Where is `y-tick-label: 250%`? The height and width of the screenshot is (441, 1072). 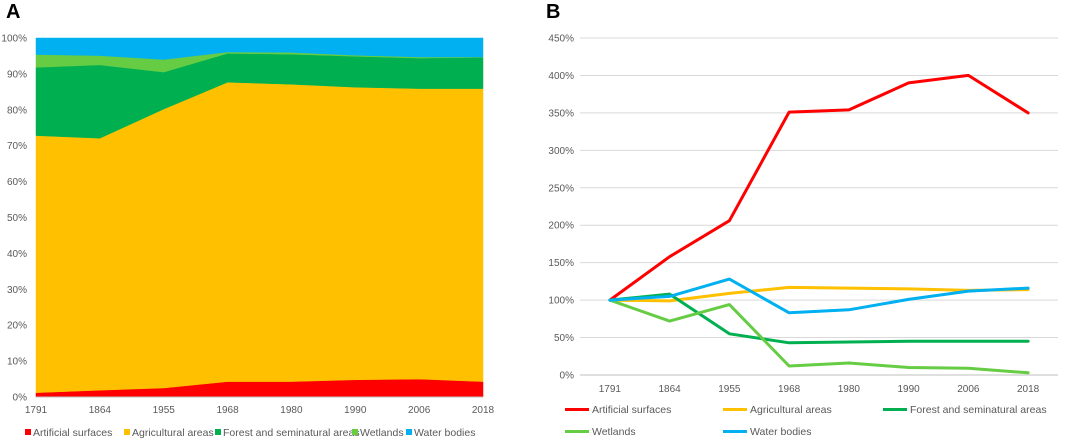
y-tick-label: 250% is located at coordinates (561, 188).